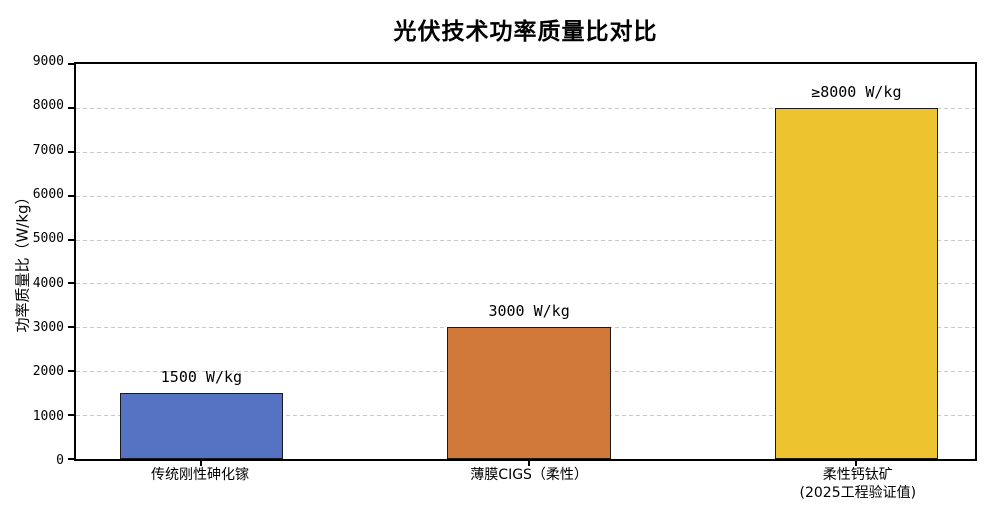 Image resolution: width=990 pixels, height=511 pixels. Describe the element at coordinates (48, 106) in the screenshot. I see `y-tick-label: 8000` at that location.